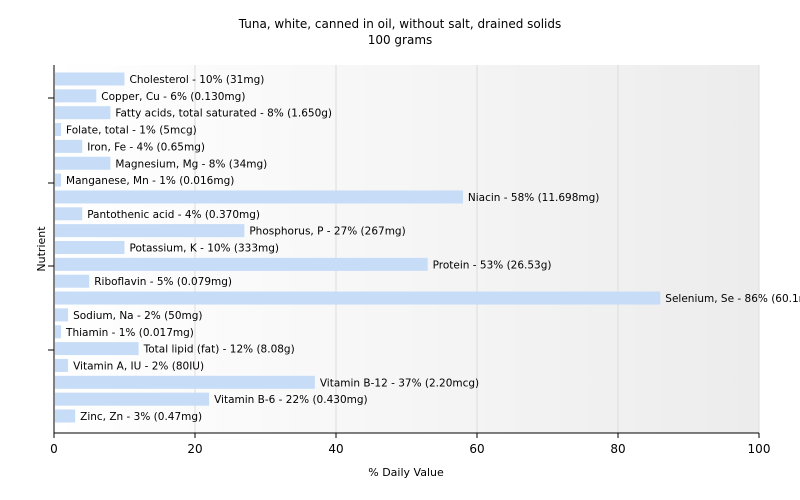 The image size is (800, 500). Describe the element at coordinates (399, 383) in the screenshot. I see `bar-label: Vitamin B-12 - 37% (2.20mcg)` at that location.